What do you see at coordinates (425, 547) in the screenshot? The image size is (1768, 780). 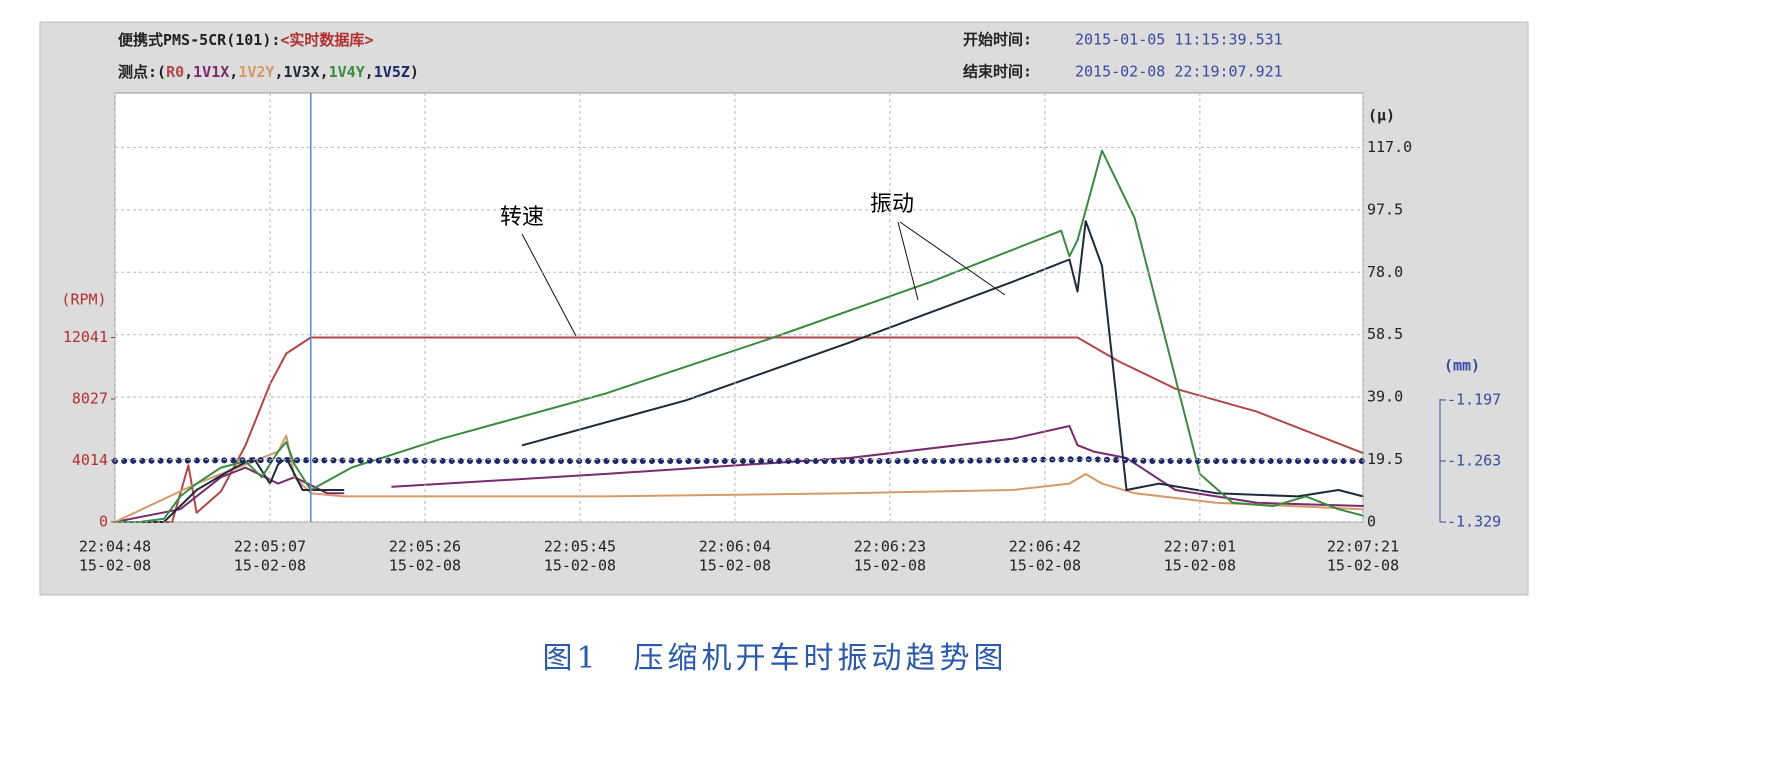 I see `x-tick-label: 22:05:26` at bounding box center [425, 547].